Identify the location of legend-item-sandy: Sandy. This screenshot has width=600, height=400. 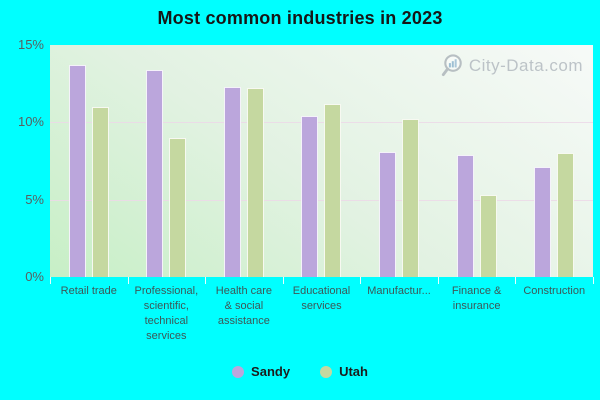
(261, 371).